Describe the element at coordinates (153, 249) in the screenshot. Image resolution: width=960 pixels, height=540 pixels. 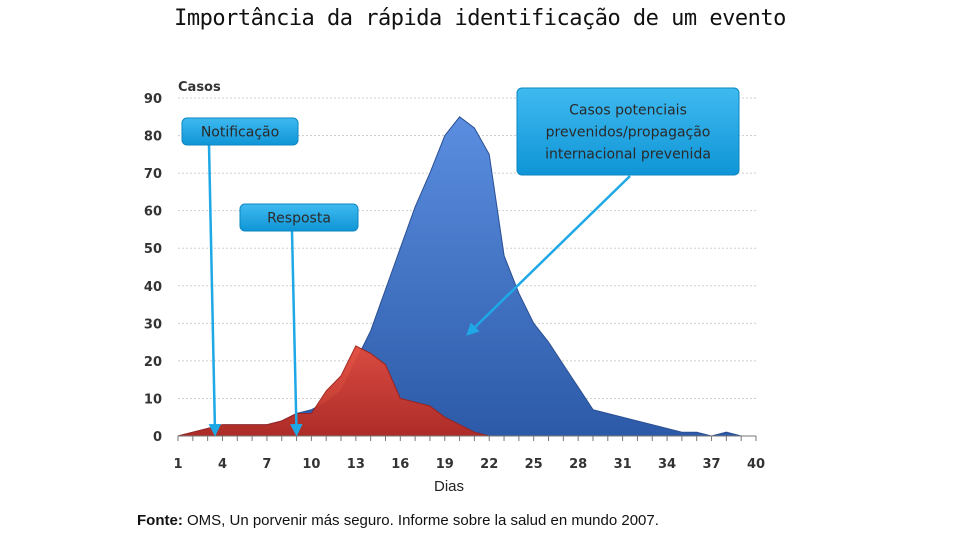
I see `y-tick-label: 50` at that location.